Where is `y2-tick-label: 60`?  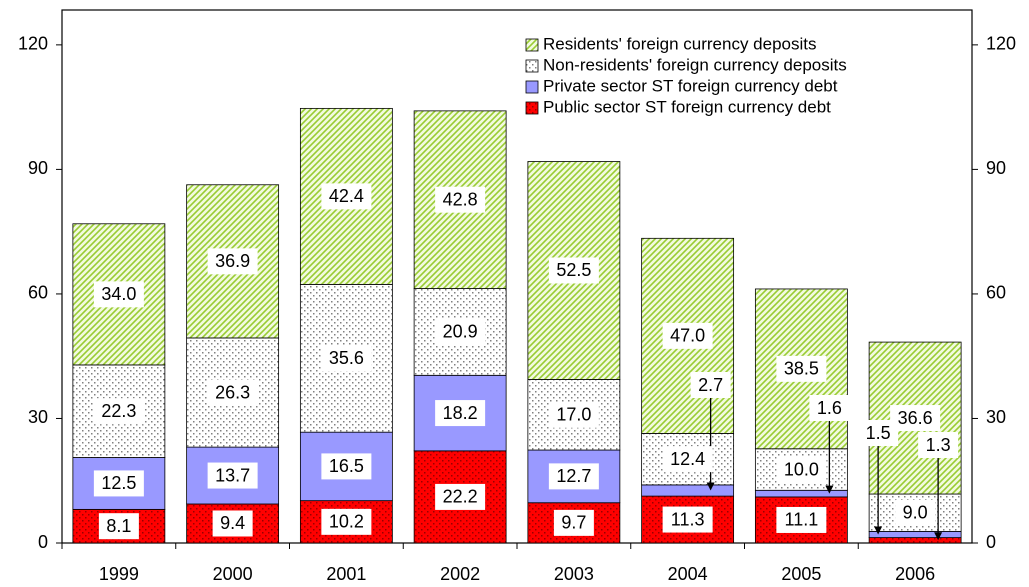
y2-tick-label: 60 is located at coordinates (996, 293).